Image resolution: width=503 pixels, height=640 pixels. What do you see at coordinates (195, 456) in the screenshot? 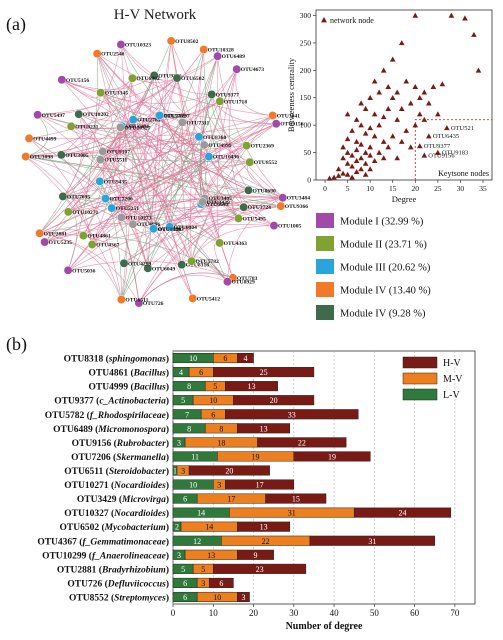
I see `bar-value-label: 11` at bounding box center [195, 456].